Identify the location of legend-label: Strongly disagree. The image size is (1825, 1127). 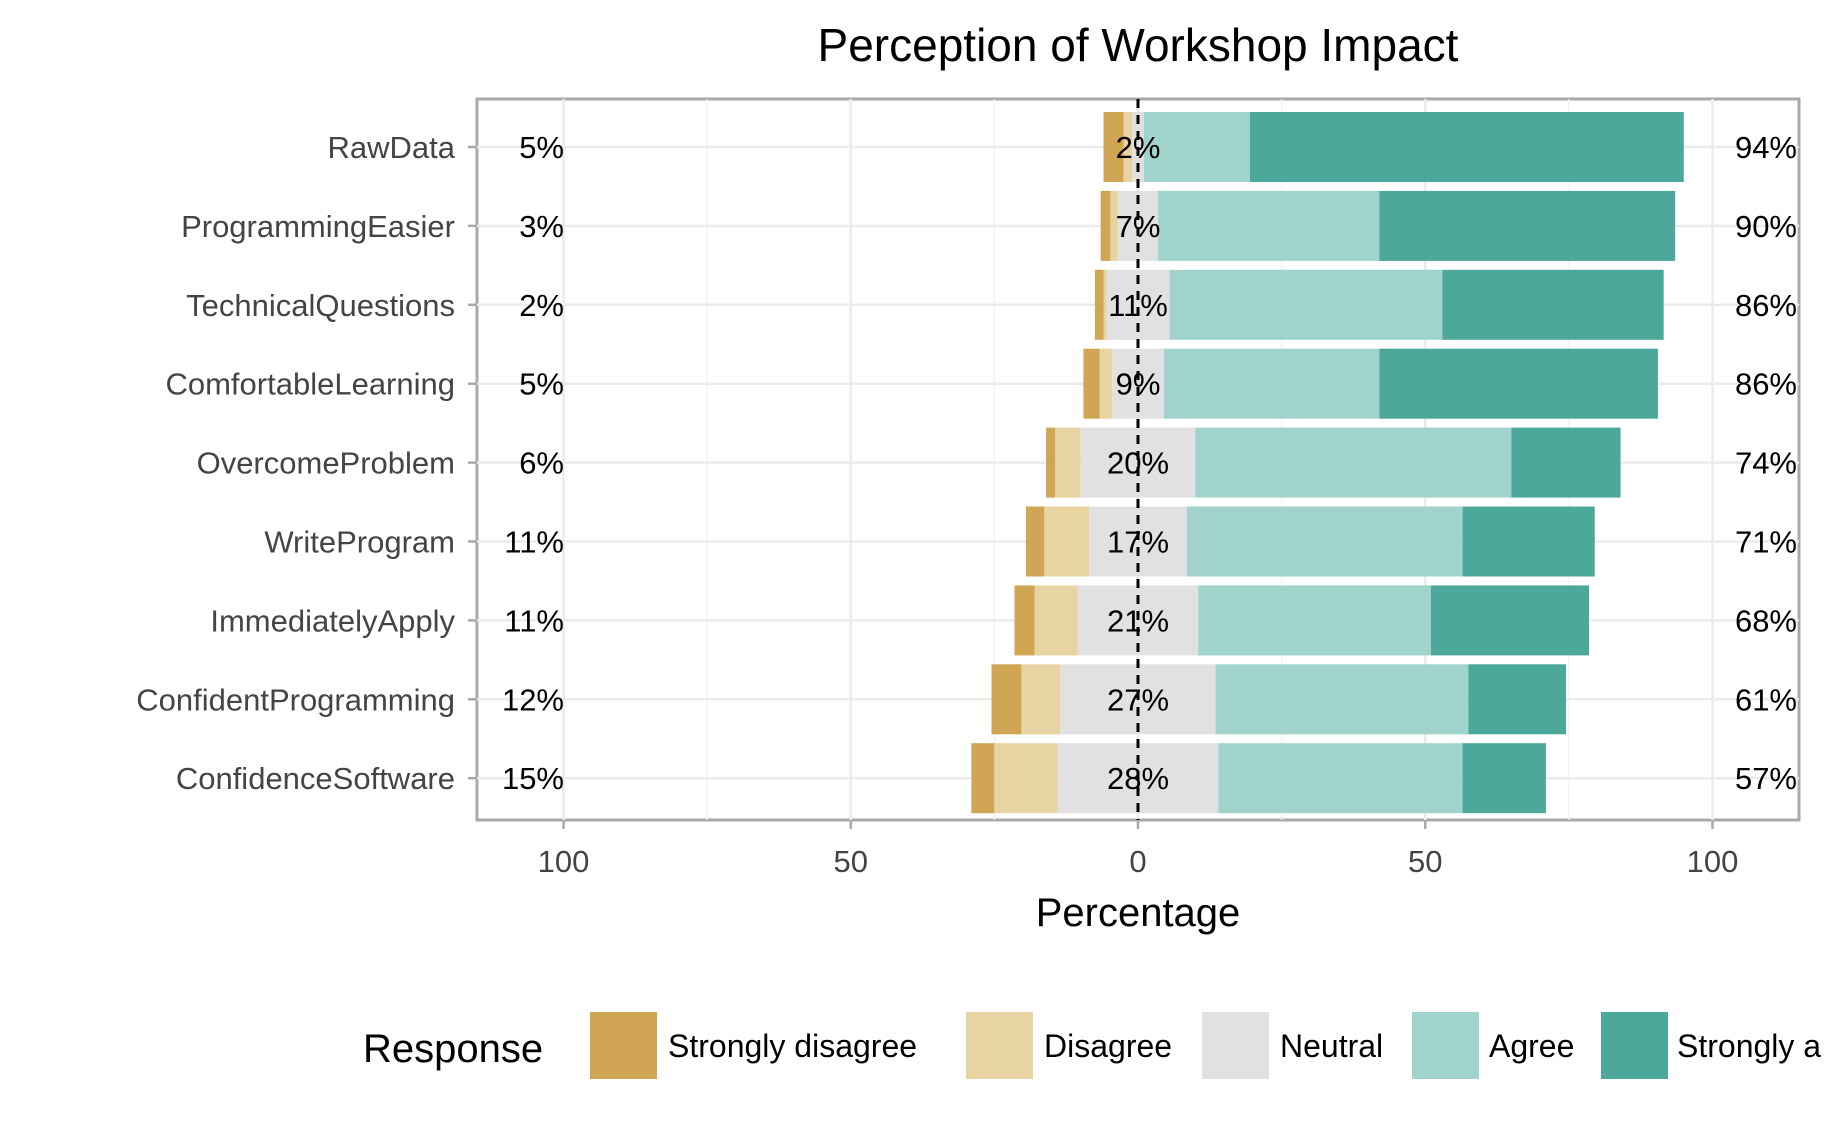
(792, 1046).